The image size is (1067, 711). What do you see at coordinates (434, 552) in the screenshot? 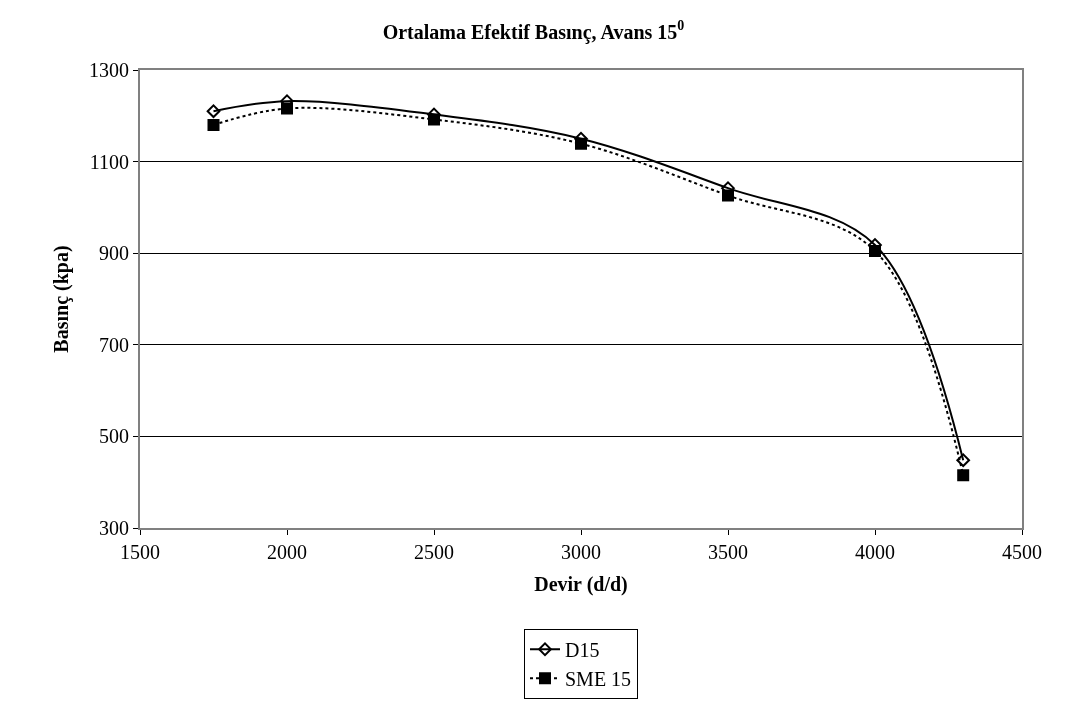
I see `x-tick-label: 2500` at bounding box center [434, 552].